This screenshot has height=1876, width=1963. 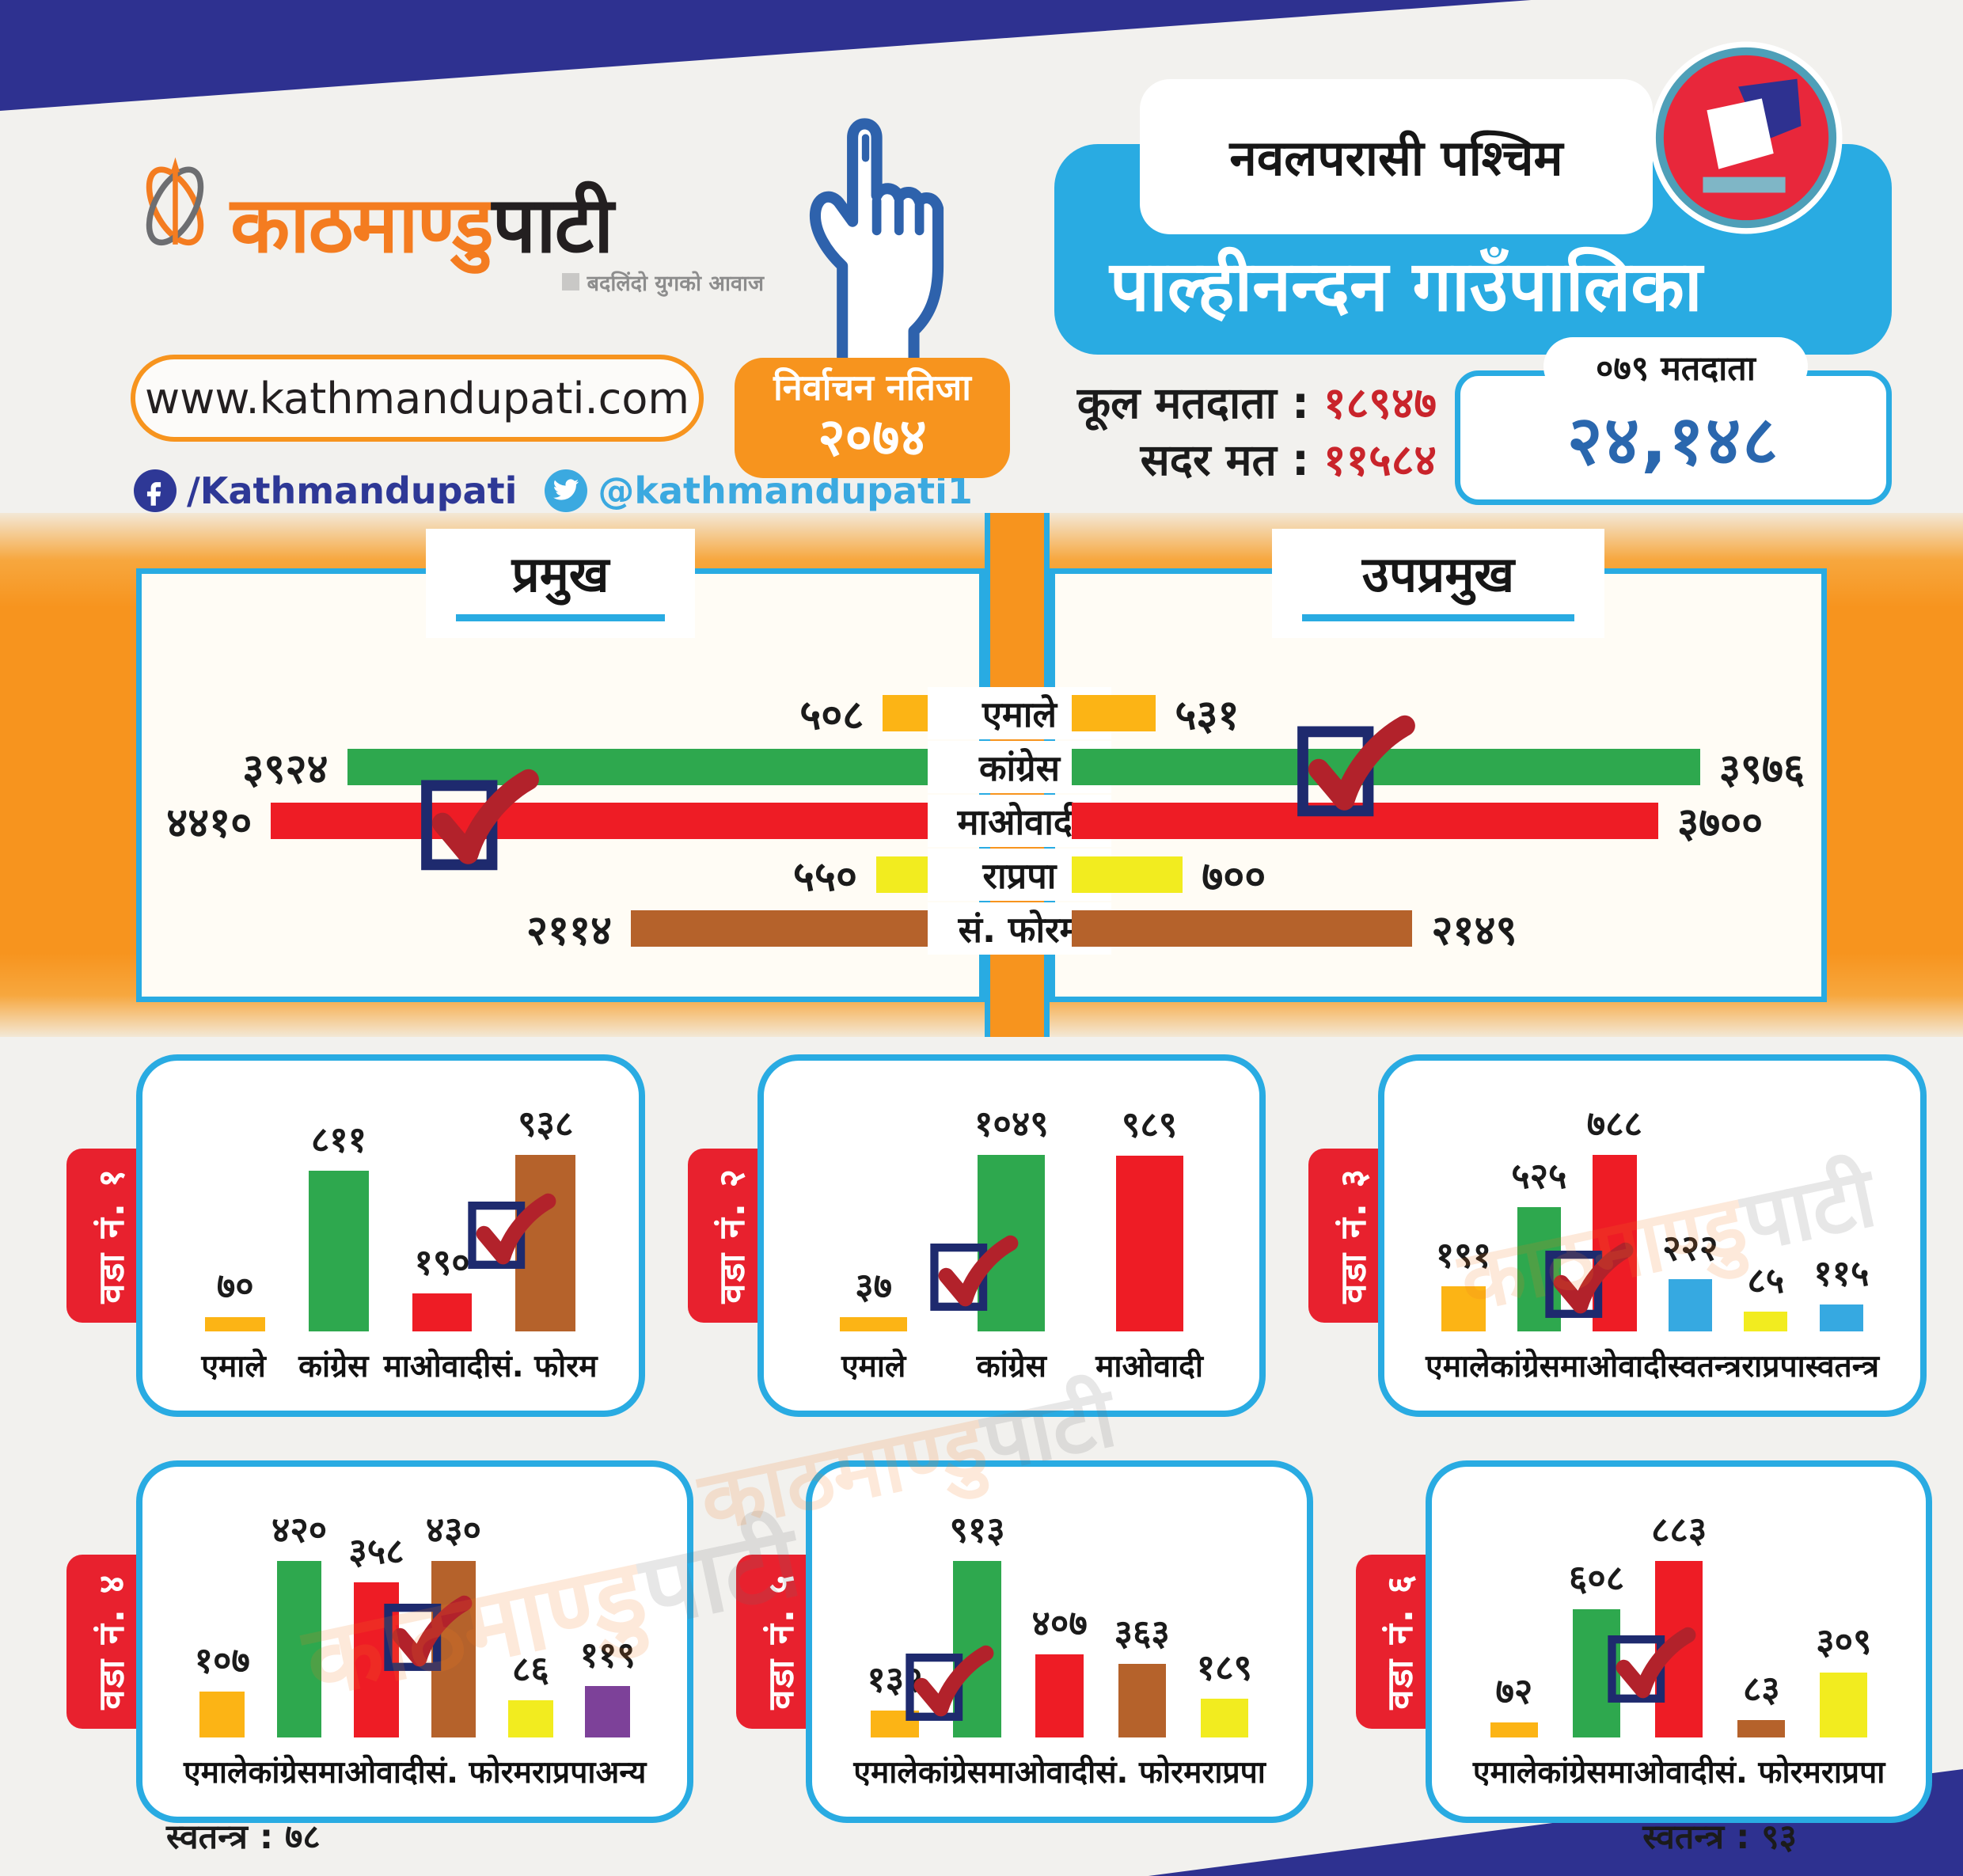 I want to click on upapramukh-bar-value: ३९७६, so click(x=1761, y=769).